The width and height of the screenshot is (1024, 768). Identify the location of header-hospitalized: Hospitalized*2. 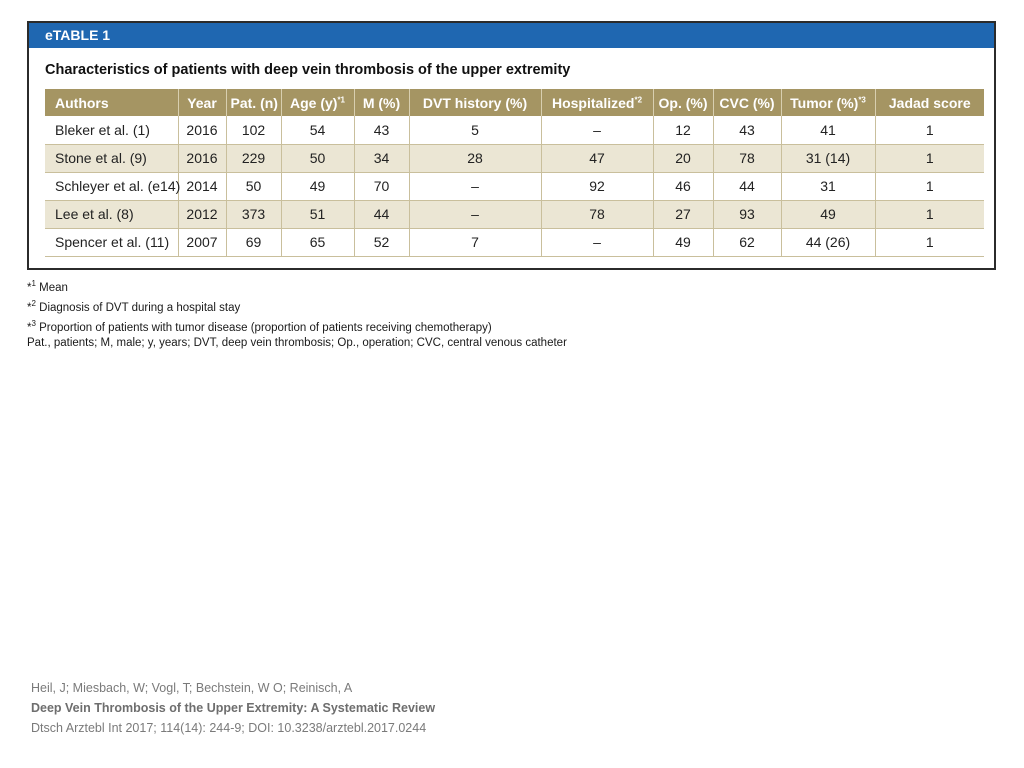
(596, 102).